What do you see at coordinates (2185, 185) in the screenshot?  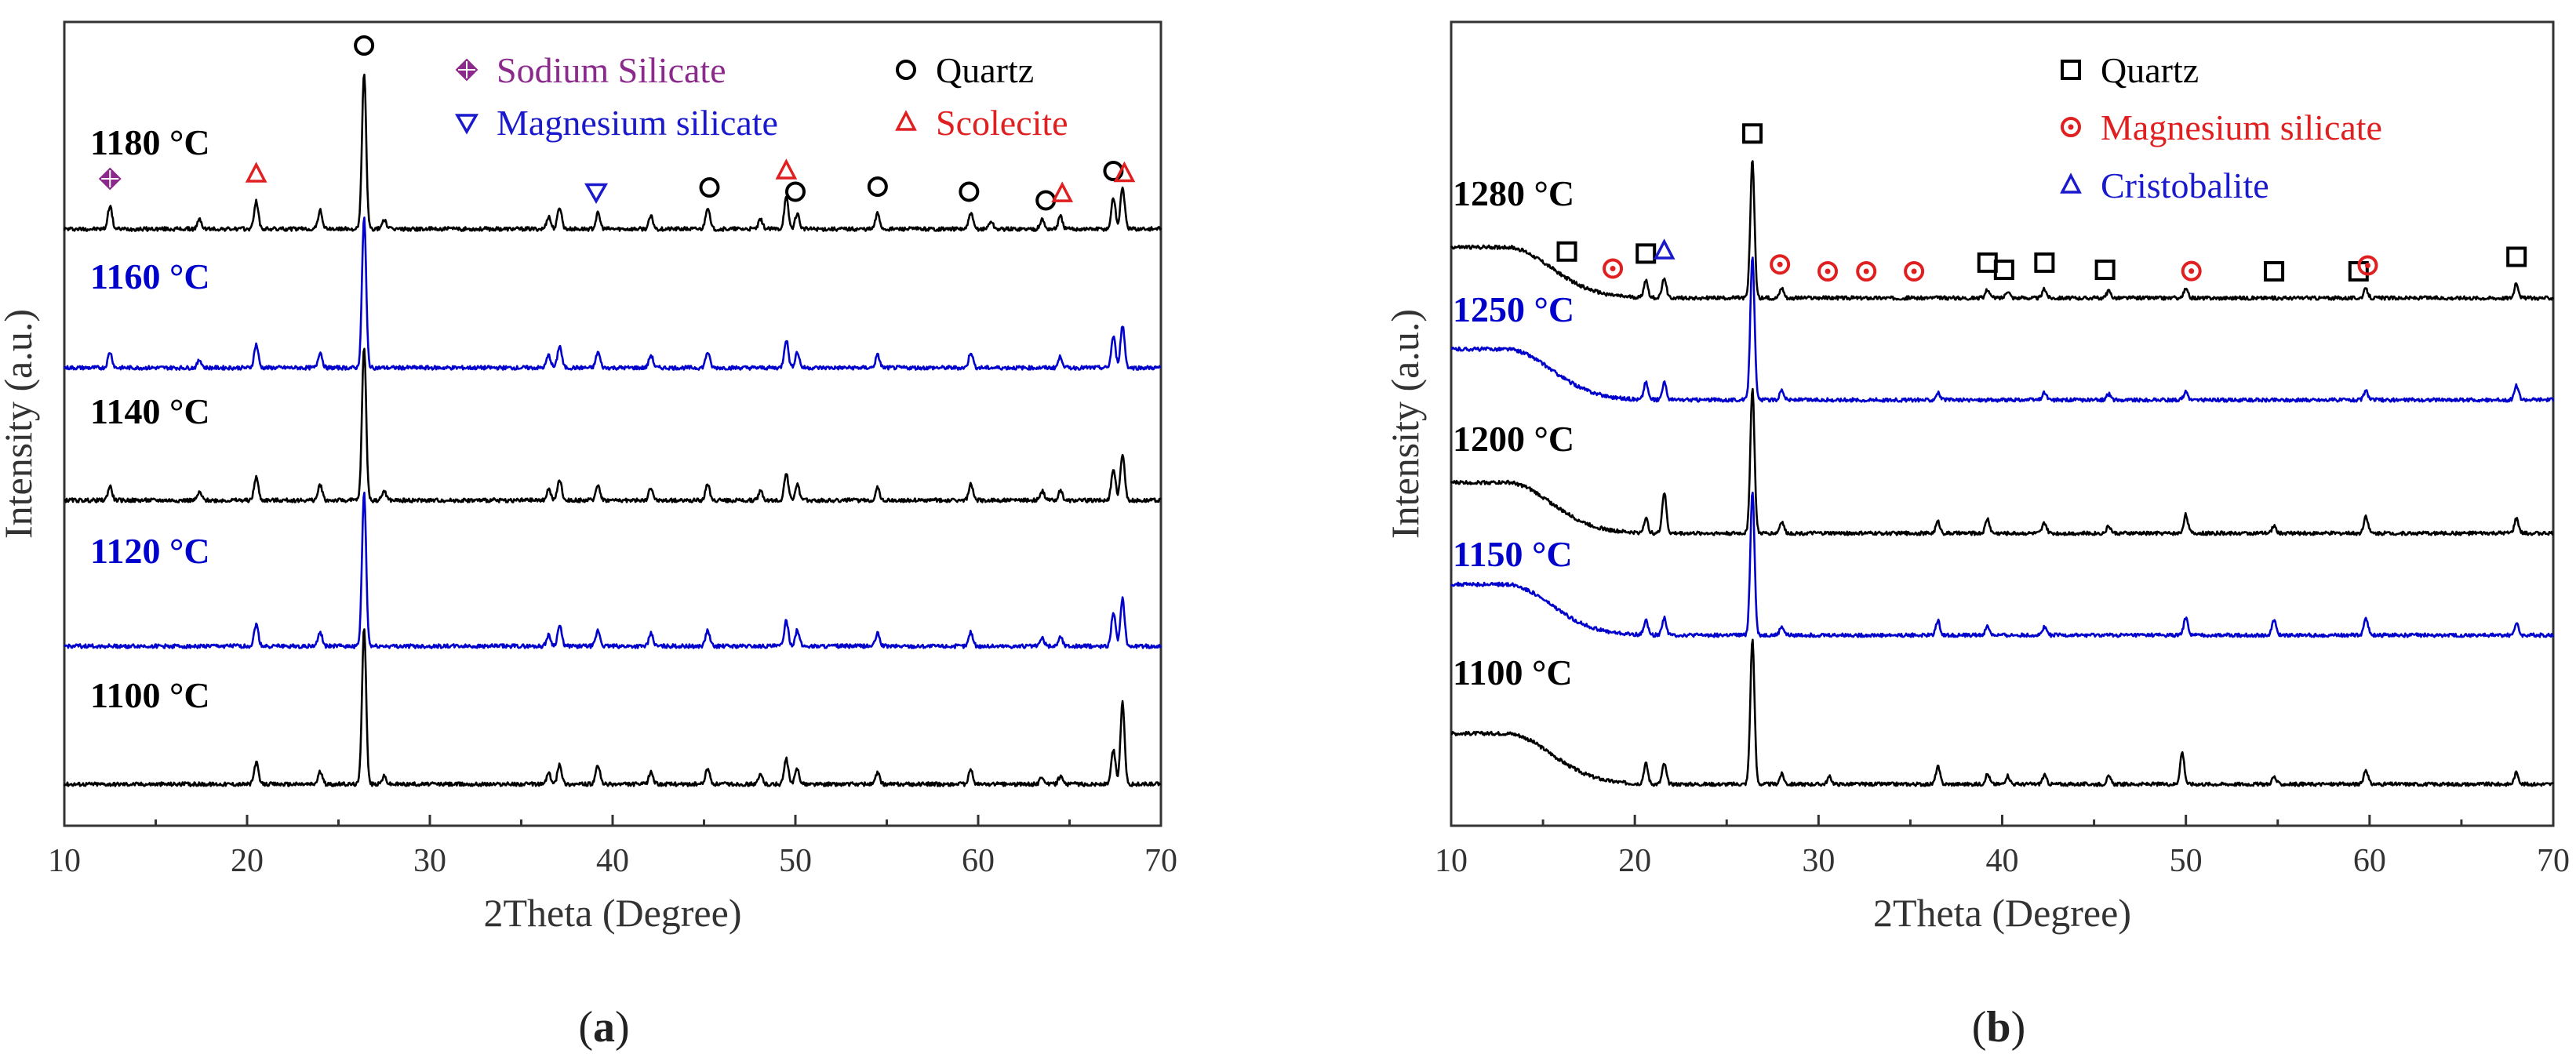 I see `legend-label: Cristobalite` at bounding box center [2185, 185].